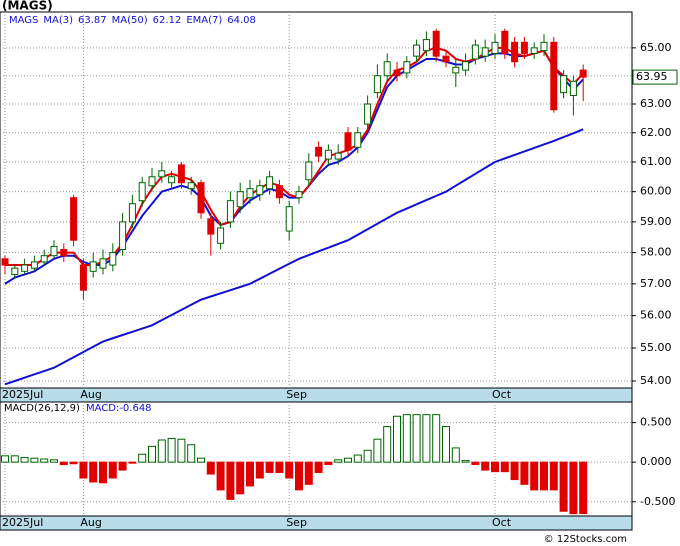 The width and height of the screenshot is (680, 546). I want to click on y-tick-label: 56.00, so click(656, 315).